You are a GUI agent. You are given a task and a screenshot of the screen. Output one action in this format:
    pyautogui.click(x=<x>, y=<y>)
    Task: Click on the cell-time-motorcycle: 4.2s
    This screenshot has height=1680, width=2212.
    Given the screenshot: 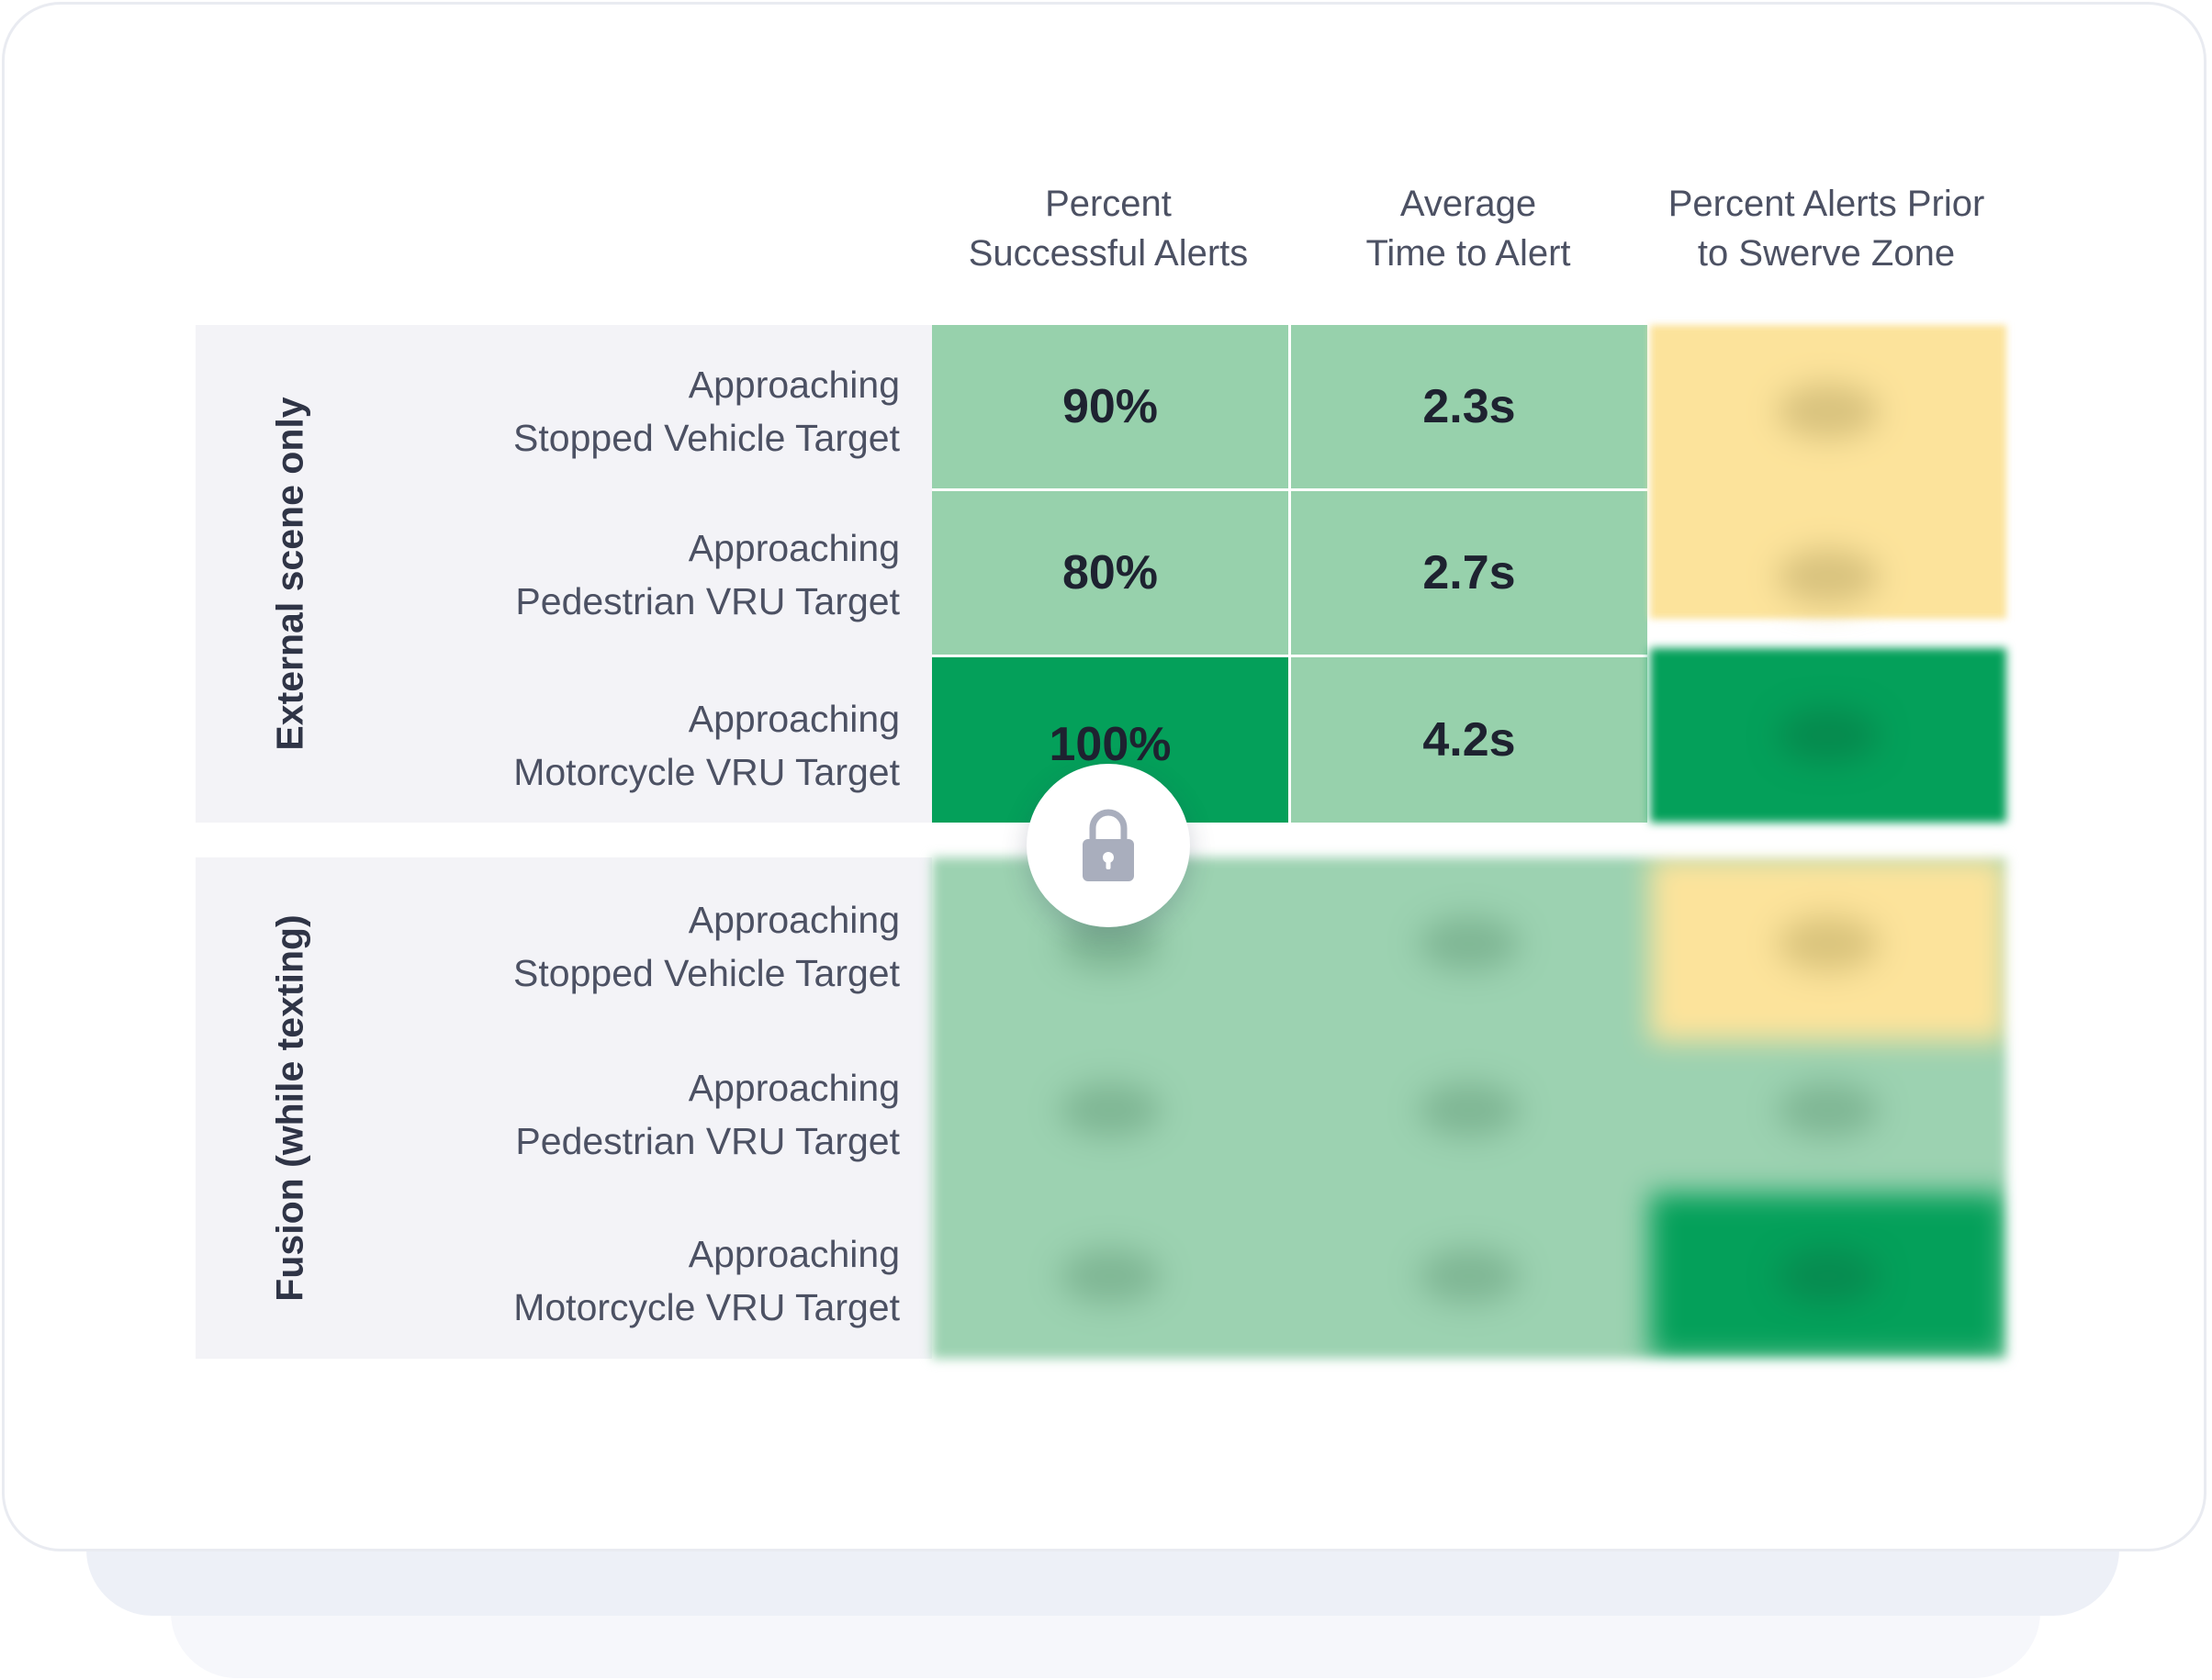 What is the action you would take?
    pyautogui.click(x=1469, y=740)
    